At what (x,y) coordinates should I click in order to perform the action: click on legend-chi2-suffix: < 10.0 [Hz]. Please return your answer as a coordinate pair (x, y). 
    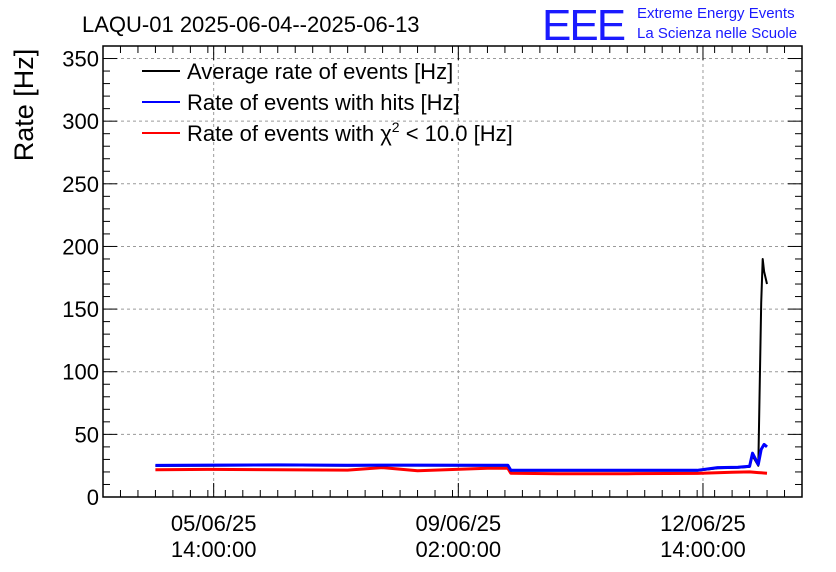
    Looking at the image, I should click on (456, 133).